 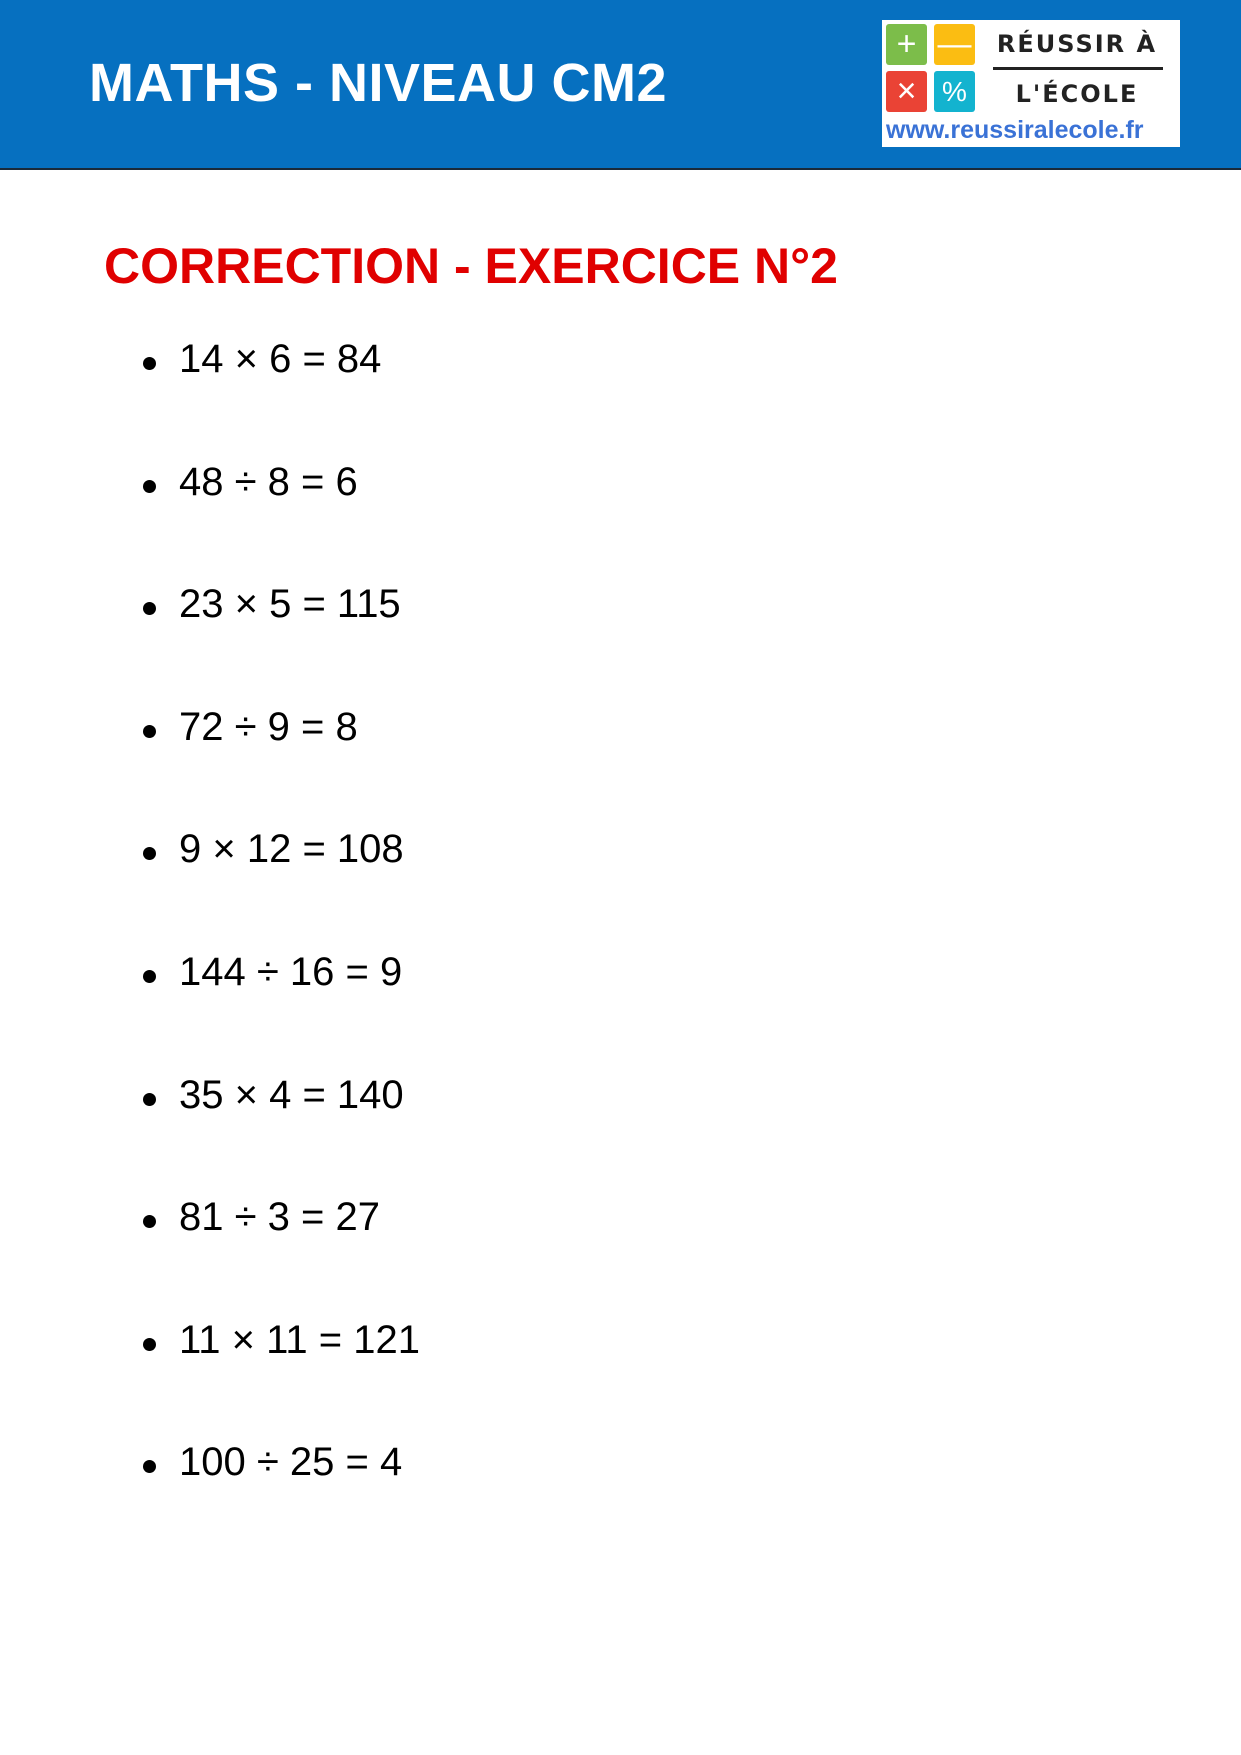 I want to click on equation: 11 × 11 = 121, so click(x=299, y=1339).